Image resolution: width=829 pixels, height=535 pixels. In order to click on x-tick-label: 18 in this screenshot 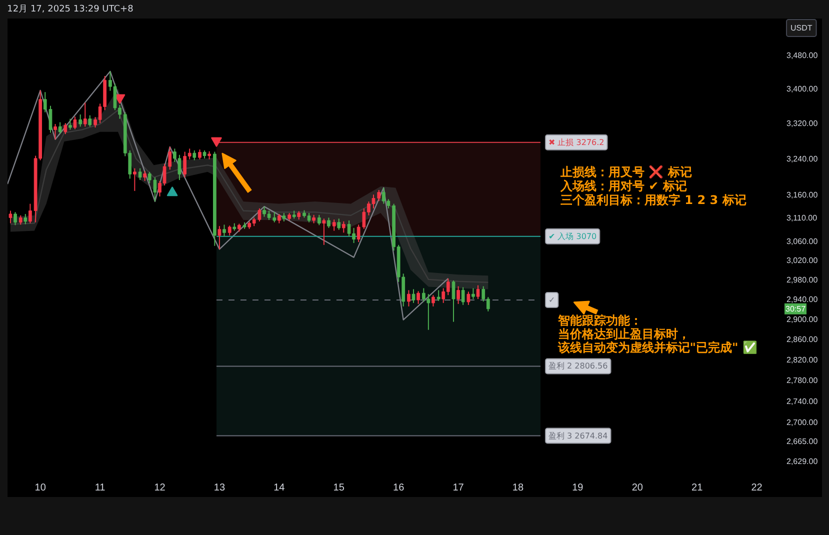, I will do `click(518, 488)`.